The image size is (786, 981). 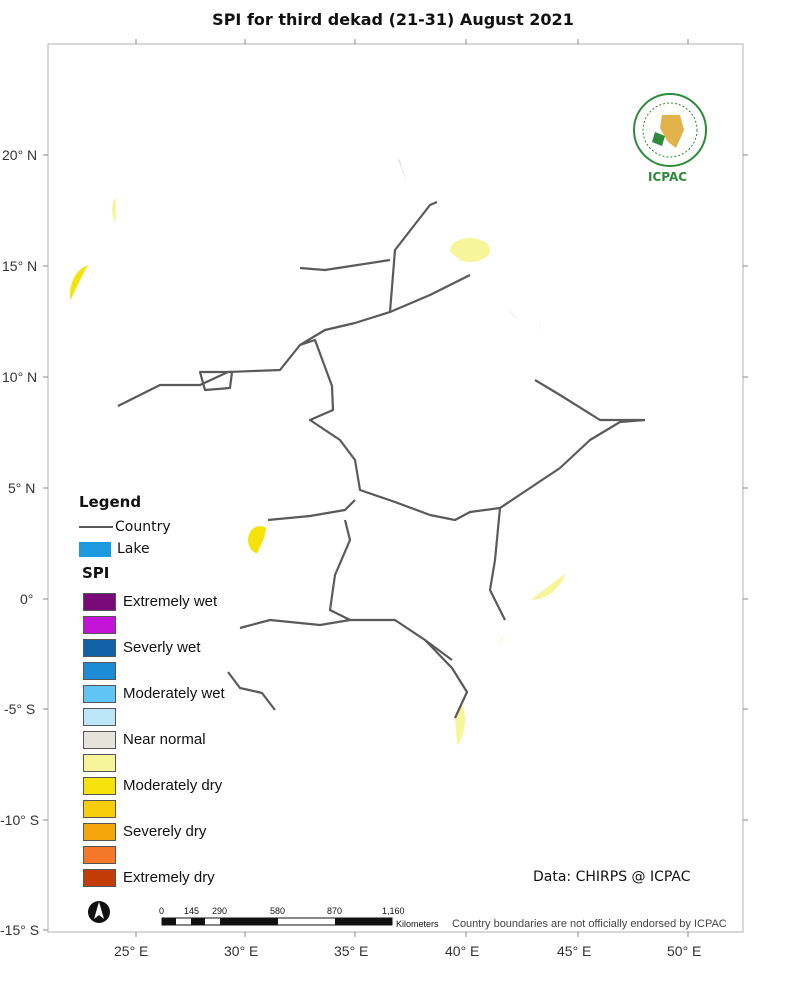 I want to click on spi-legend-row: Extremely dry, so click(x=154, y=877).